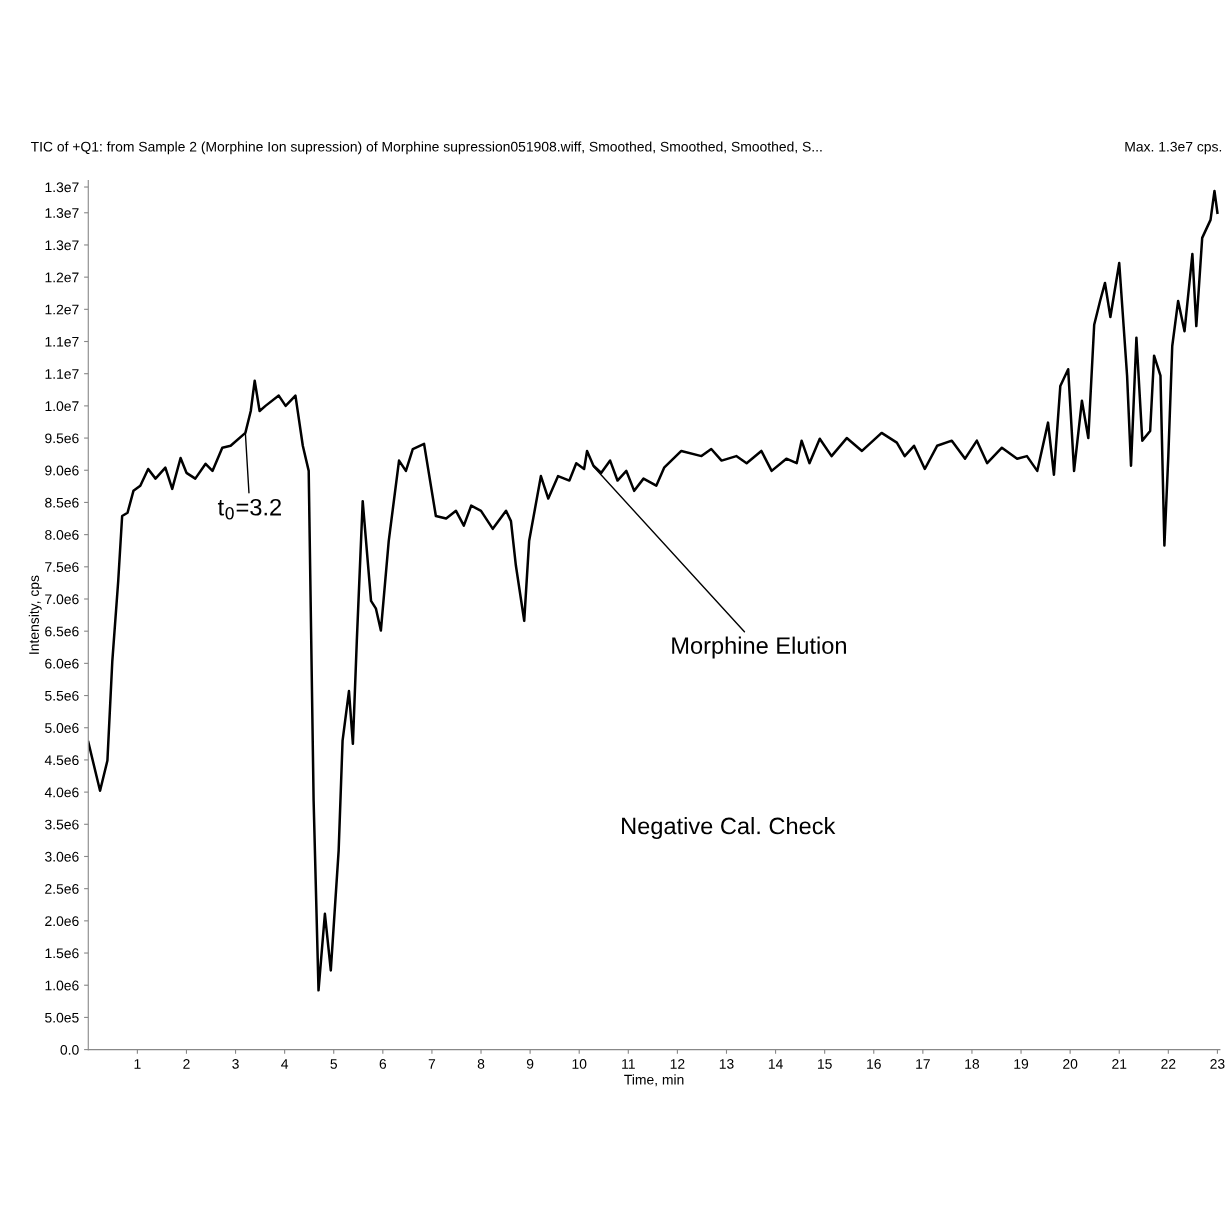  Describe the element at coordinates (35, 614) in the screenshot. I see `y-axis-title: Intensity, cps` at that location.